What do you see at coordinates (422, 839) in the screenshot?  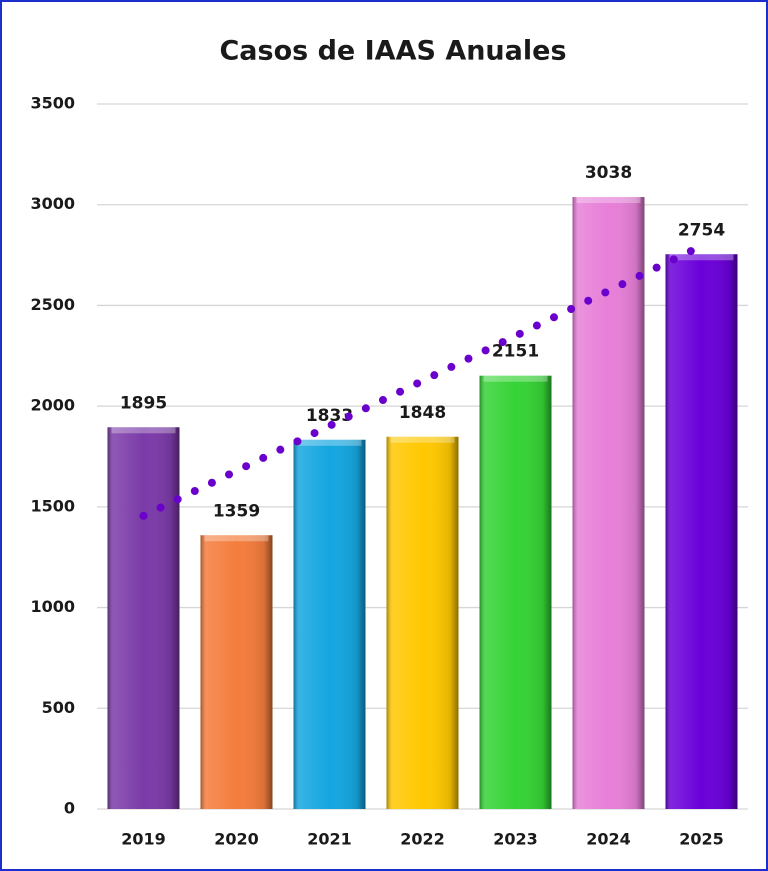 I see `x-tick-label: 2022` at bounding box center [422, 839].